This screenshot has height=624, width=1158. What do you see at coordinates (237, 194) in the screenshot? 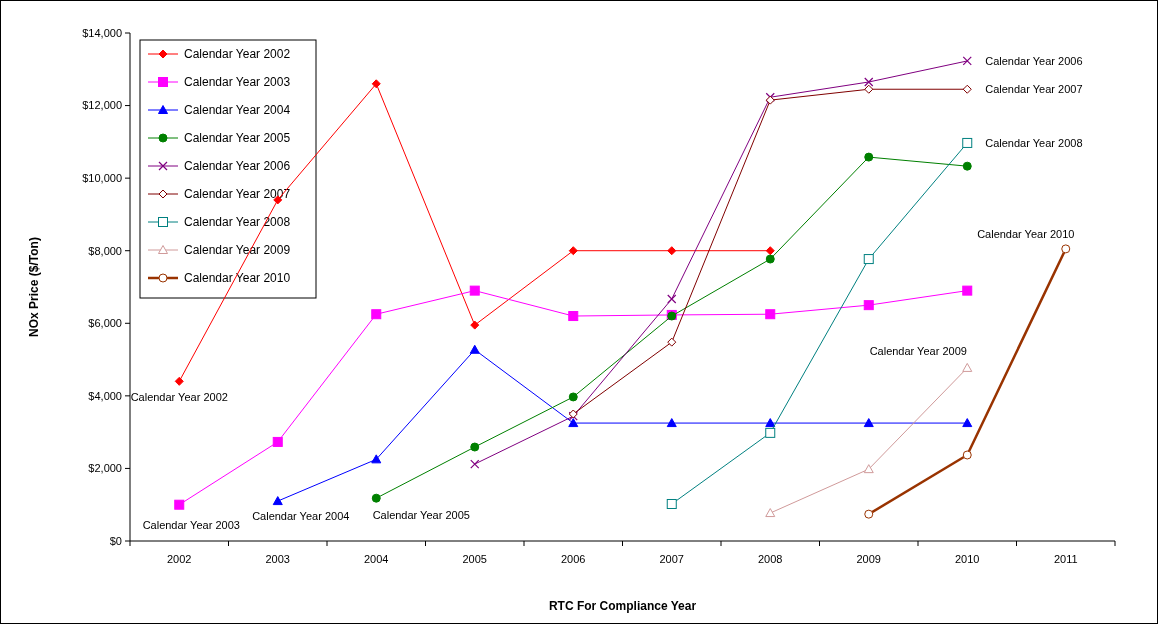
I see `legend-label: Calendar Year 2007` at bounding box center [237, 194].